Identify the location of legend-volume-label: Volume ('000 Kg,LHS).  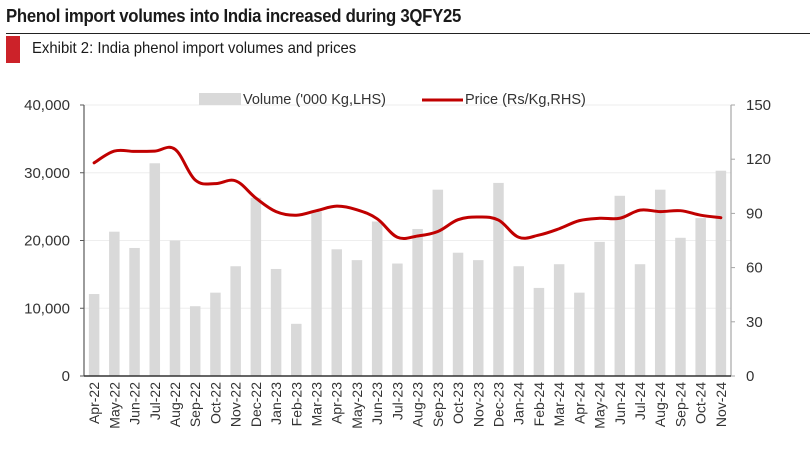
(314, 100).